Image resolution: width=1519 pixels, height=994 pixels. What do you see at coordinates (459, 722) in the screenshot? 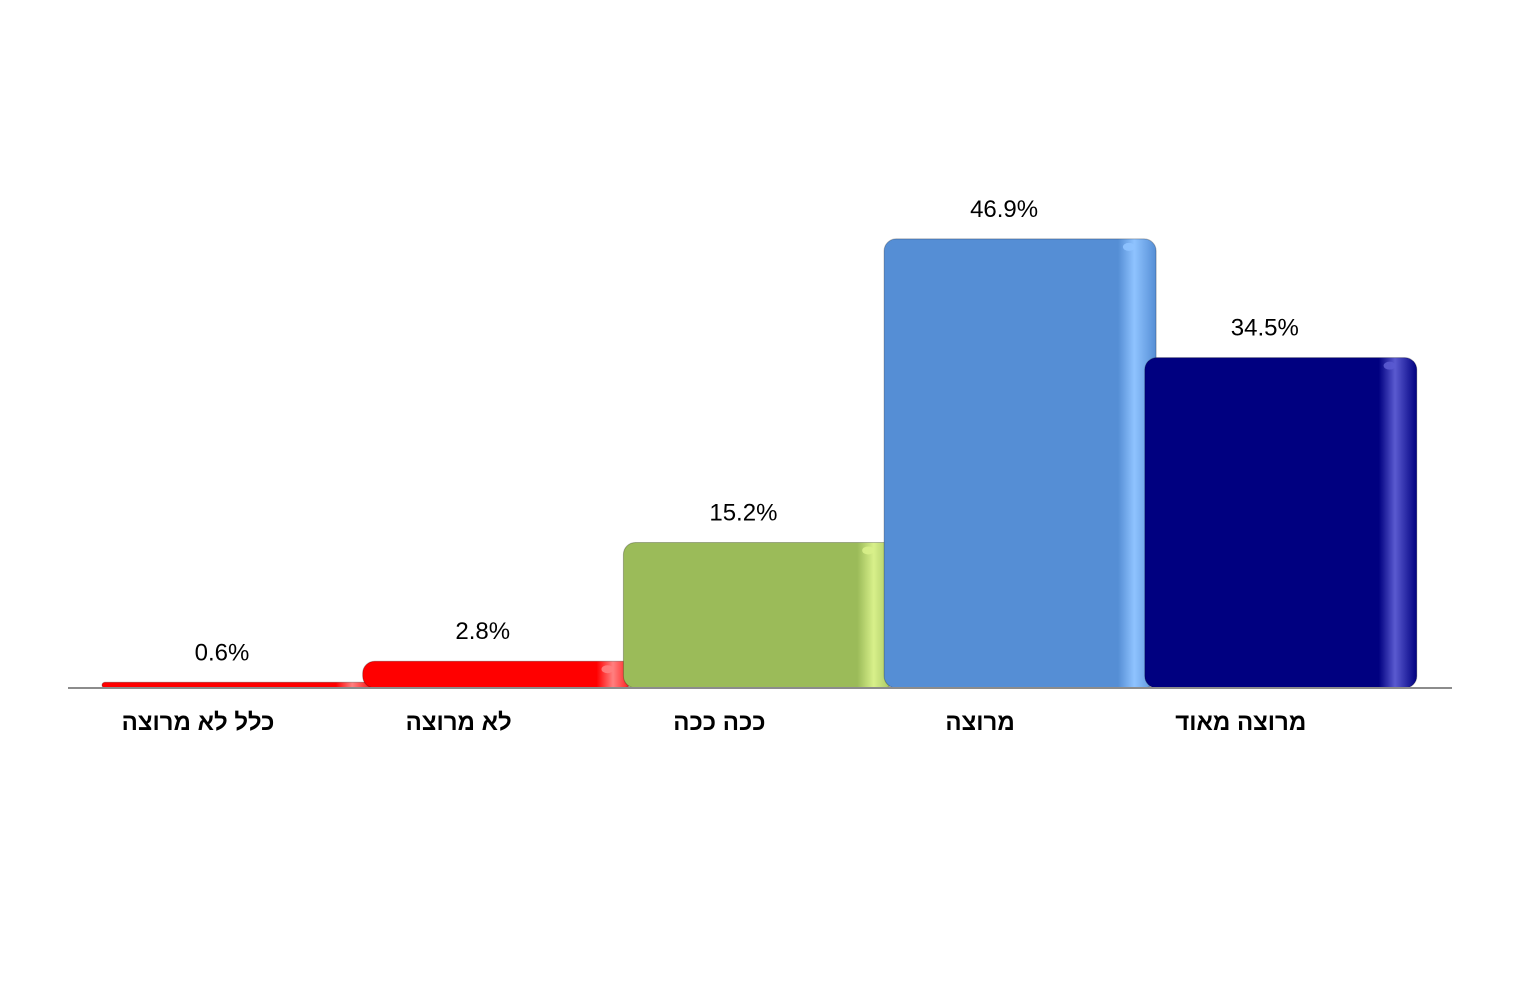
I see `category-label-2: לא מרוצה` at bounding box center [459, 722].